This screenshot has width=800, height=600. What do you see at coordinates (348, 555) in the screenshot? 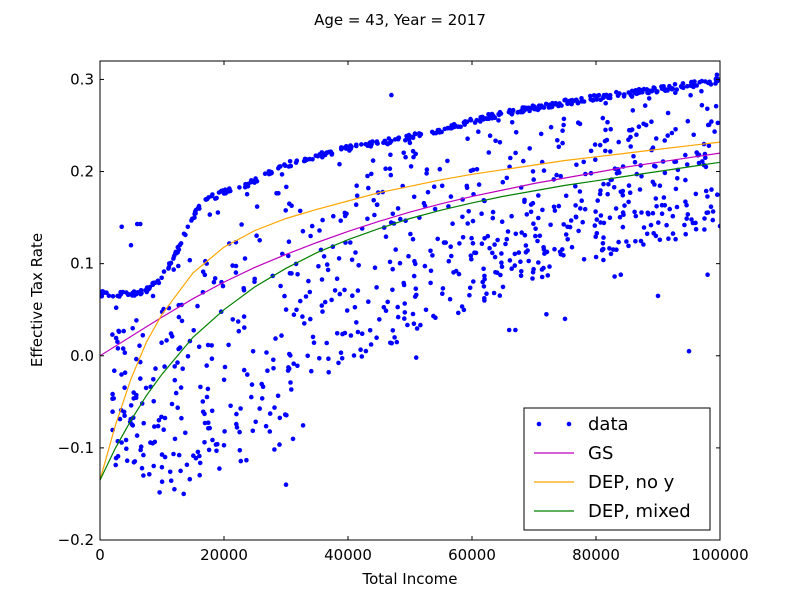
I see `x-tick-label: 40000` at bounding box center [348, 555].